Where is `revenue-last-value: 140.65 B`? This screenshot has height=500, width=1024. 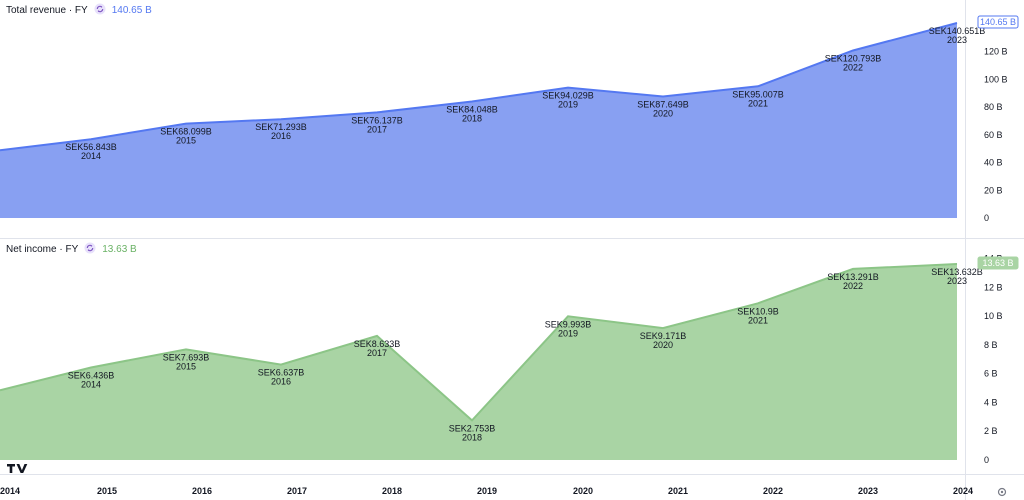 revenue-last-value: 140.65 B is located at coordinates (131, 10).